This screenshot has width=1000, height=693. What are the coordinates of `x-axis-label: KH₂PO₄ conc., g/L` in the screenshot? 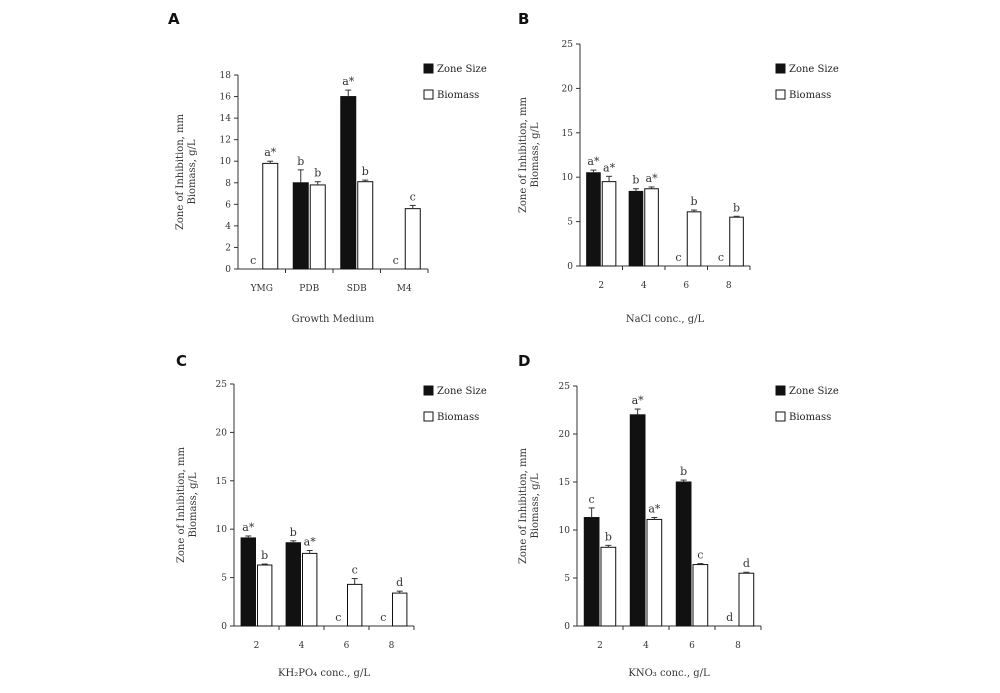 It's located at (324, 673).